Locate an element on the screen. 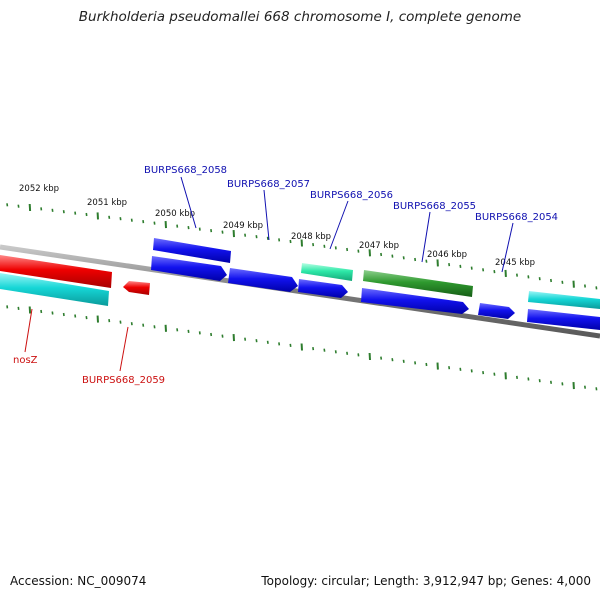 The width and height of the screenshot is (600, 600). scale-label-2047: 2047 kbp is located at coordinates (379, 246).